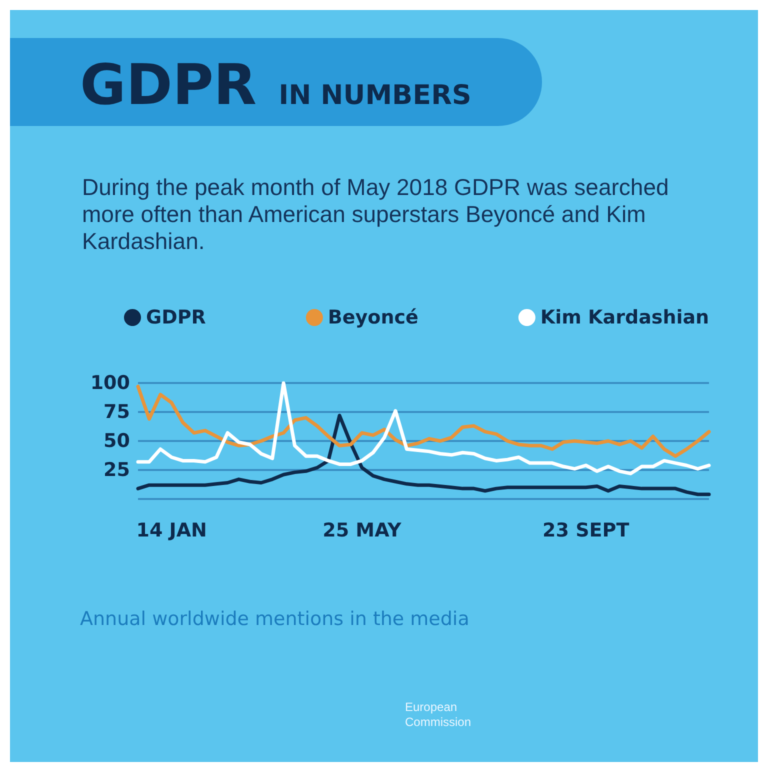 This screenshot has width=769, height=774. What do you see at coordinates (176, 317) in the screenshot?
I see `legend-label: GDPR` at bounding box center [176, 317].